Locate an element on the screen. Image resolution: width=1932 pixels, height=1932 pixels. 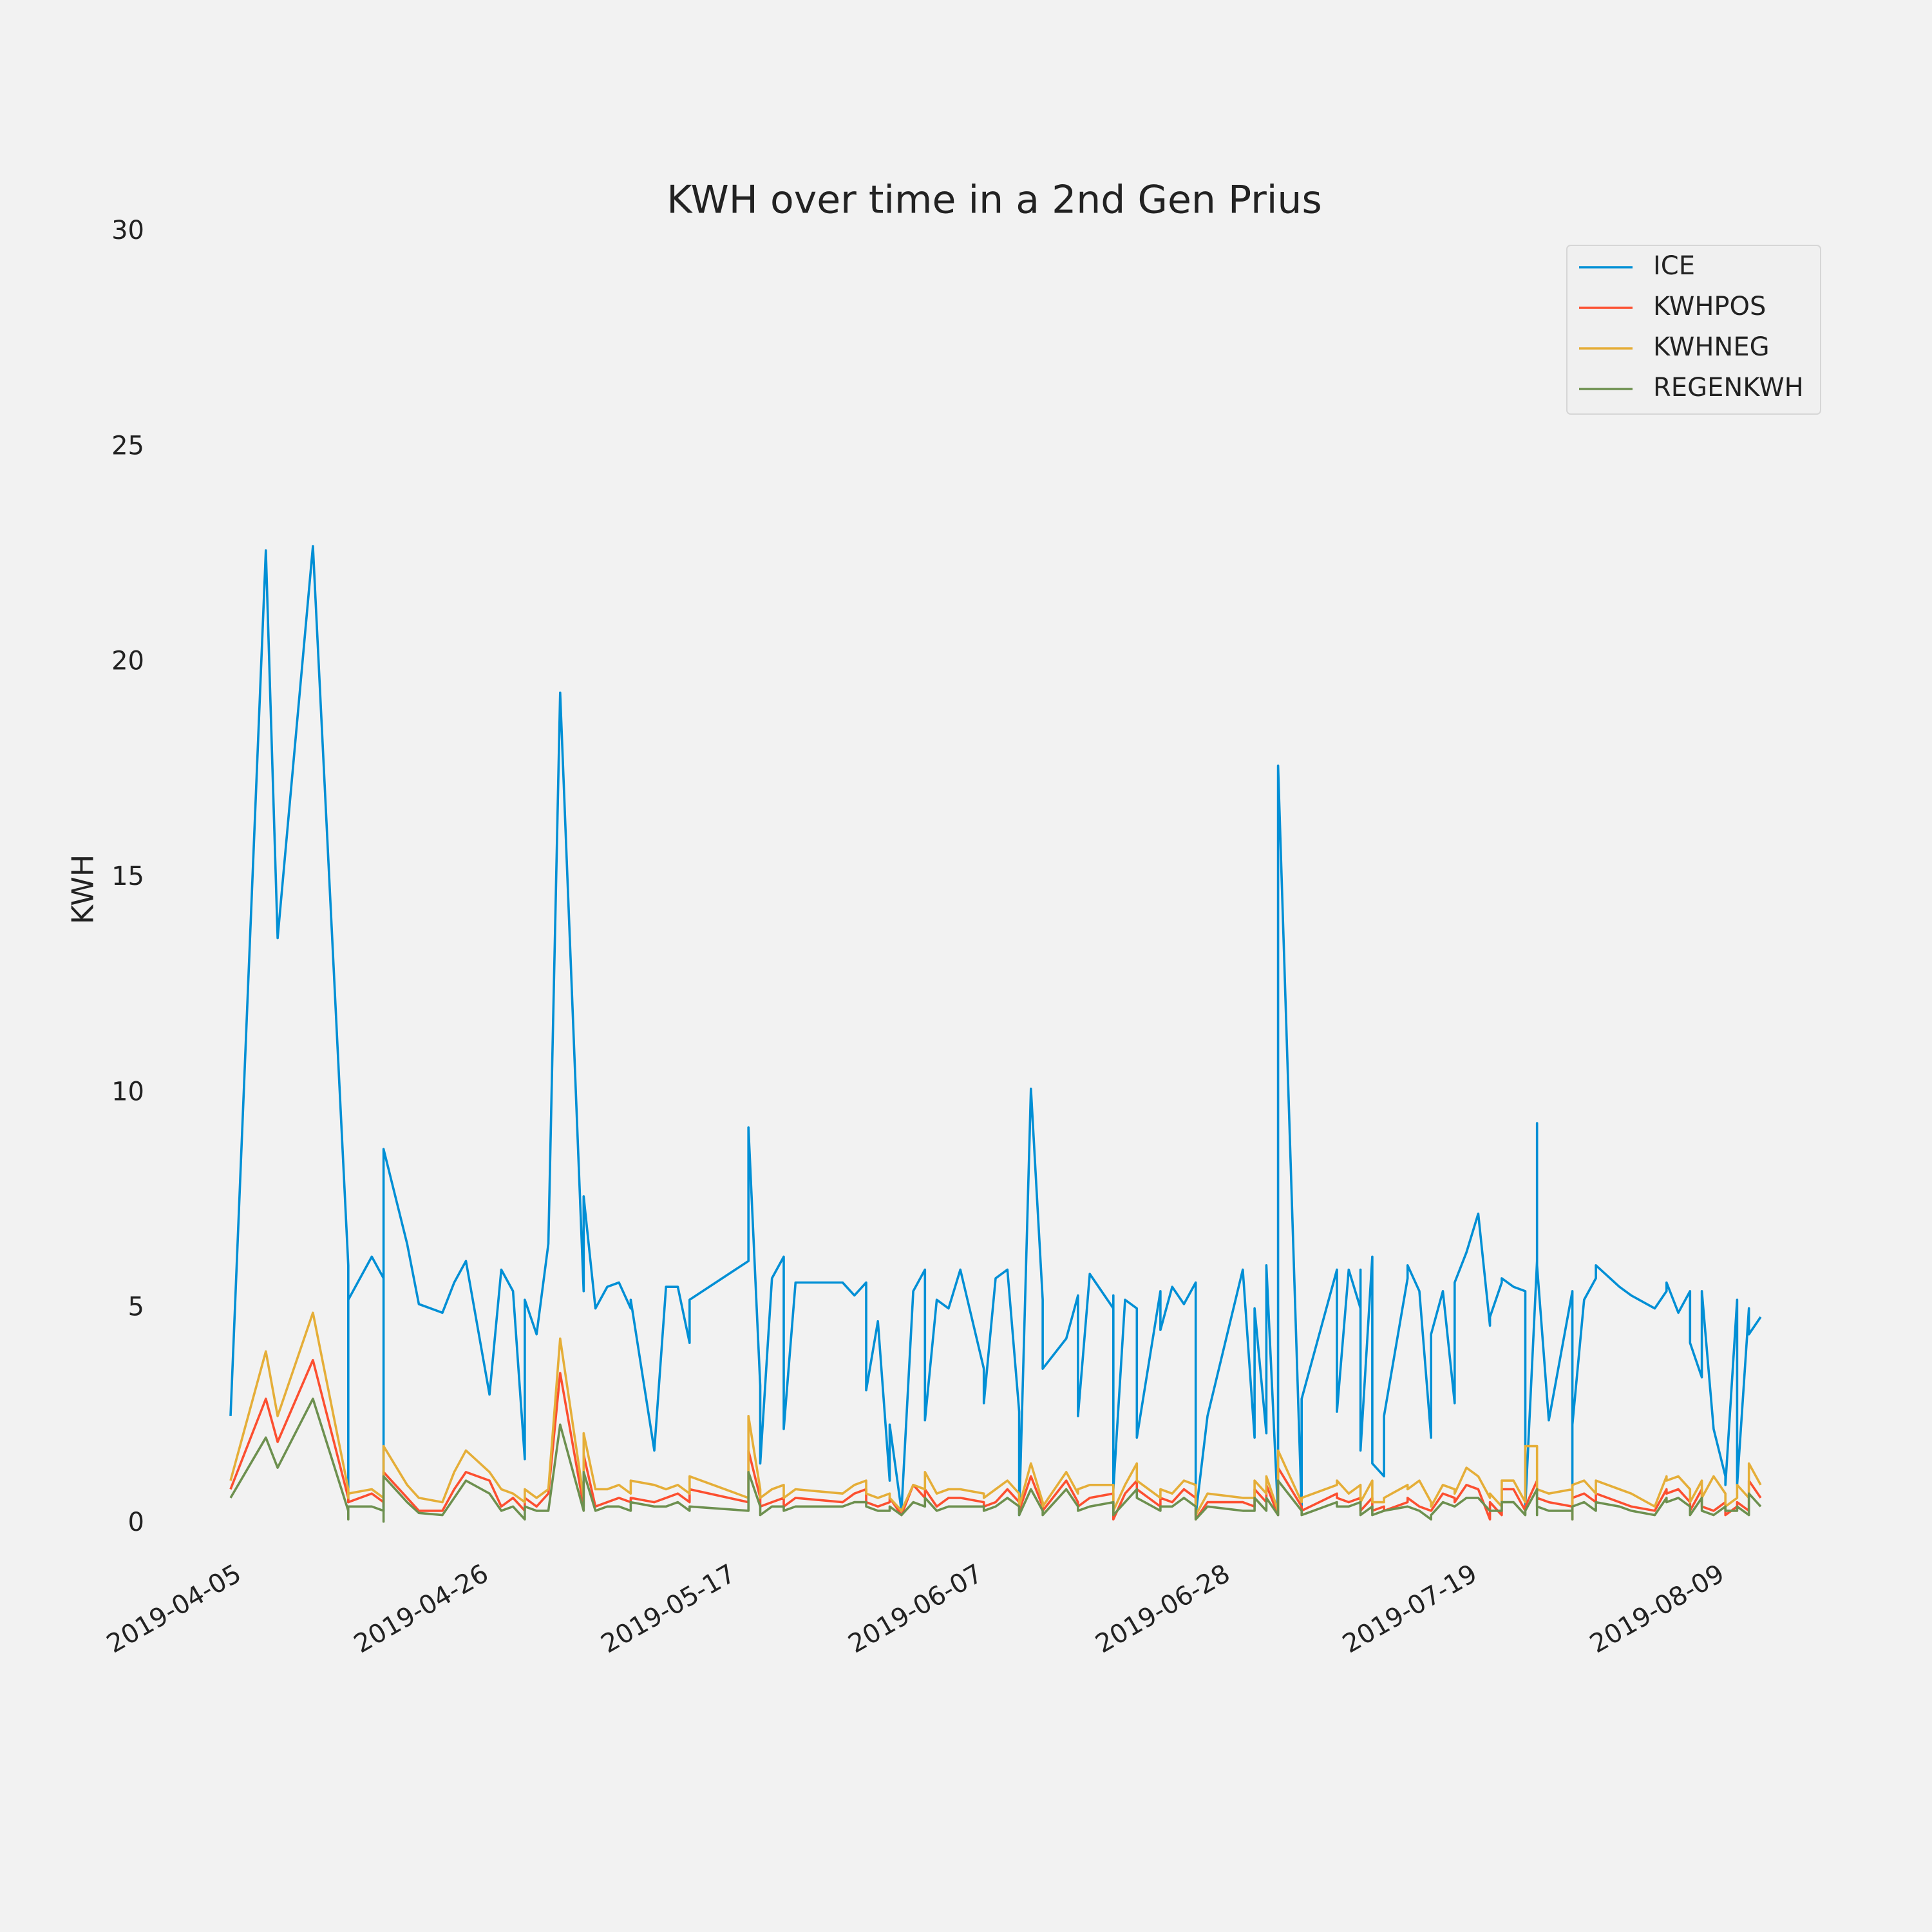
chart-title: KWH over time in a 2nd Gen Prius is located at coordinates (994, 200).